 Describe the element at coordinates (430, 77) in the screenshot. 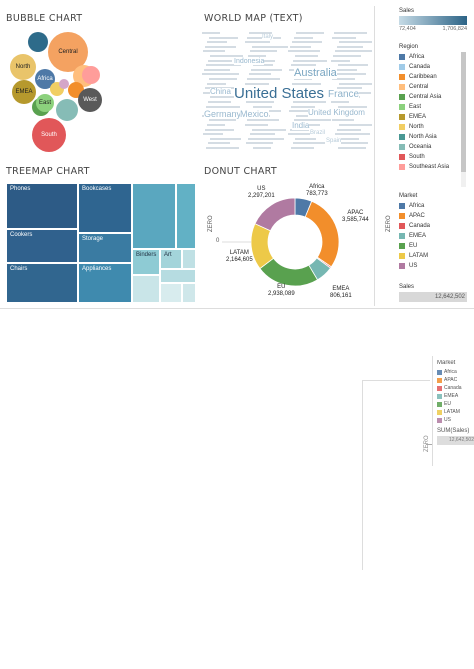

I see `legend-item-caribbean: Caribbean` at that location.